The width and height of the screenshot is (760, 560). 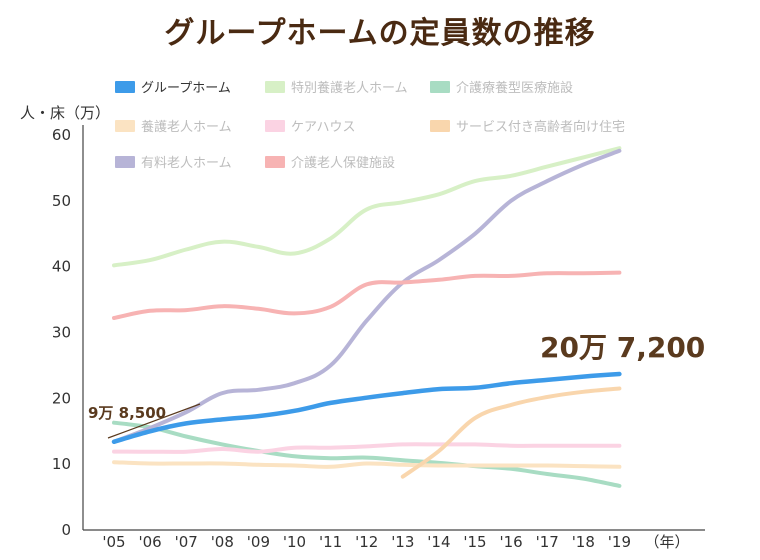 I want to click on x-tick-label: '10, so click(x=294, y=542).